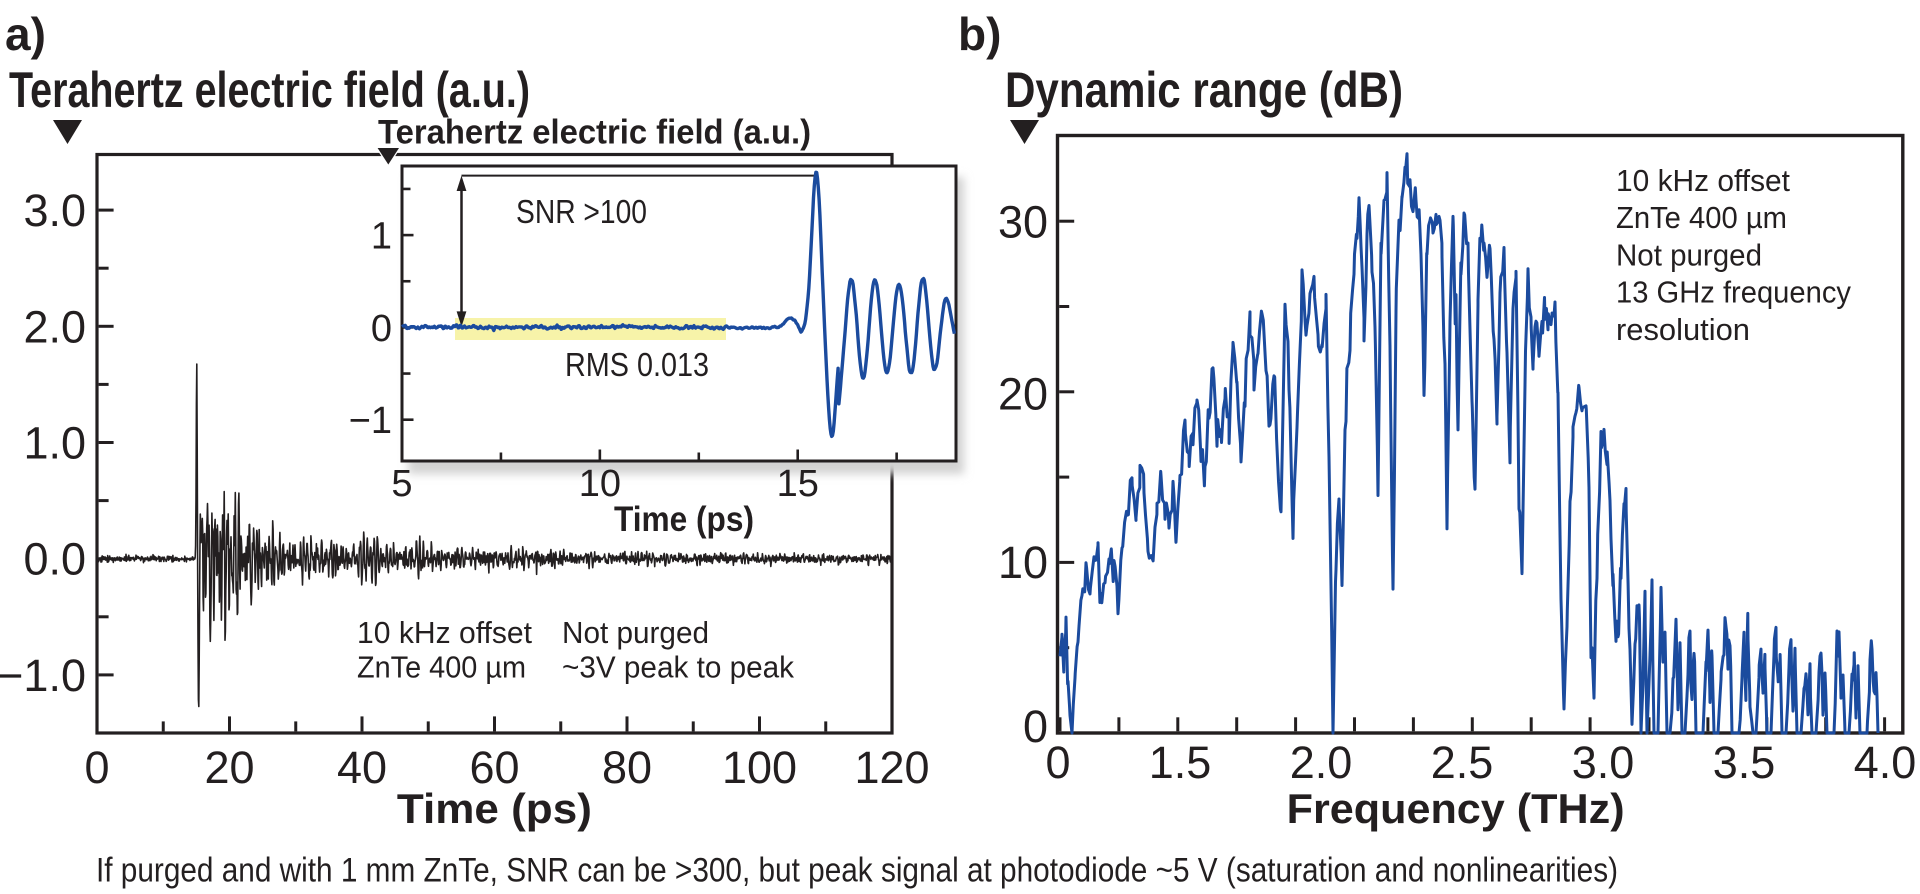 The image size is (1920, 894). I want to click on svg-text: 30, so click(1023, 221).